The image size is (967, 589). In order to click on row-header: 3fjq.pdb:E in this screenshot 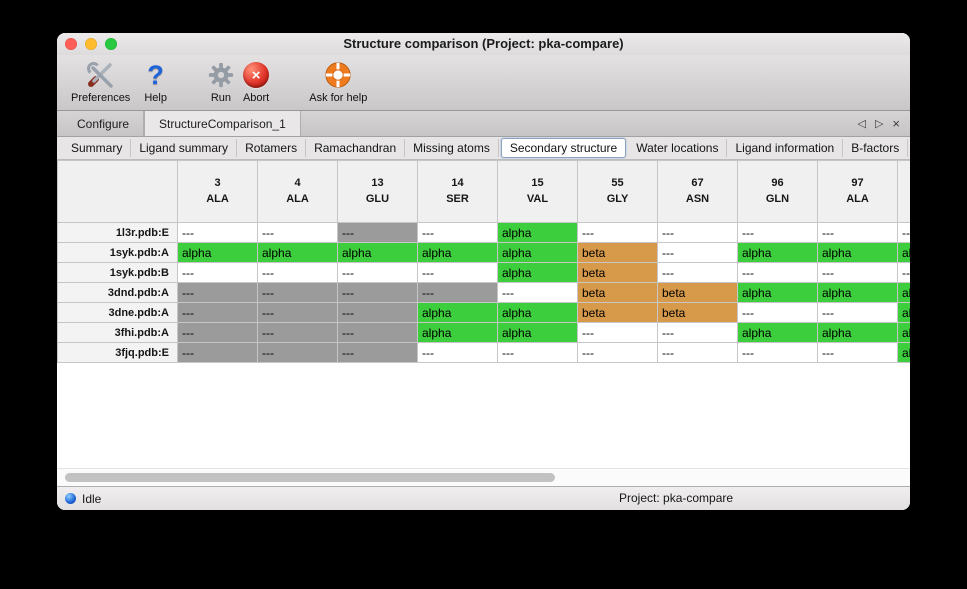, I will do `click(117, 352)`.